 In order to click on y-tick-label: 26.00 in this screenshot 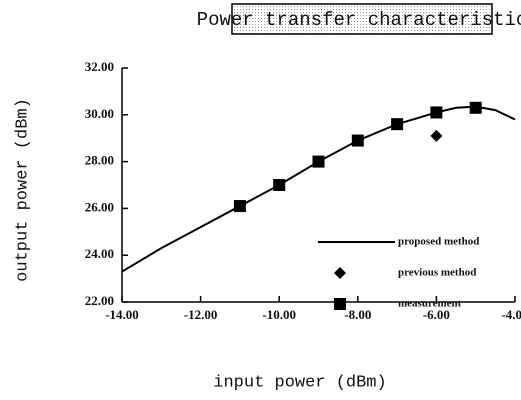, I will do `click(99, 206)`.